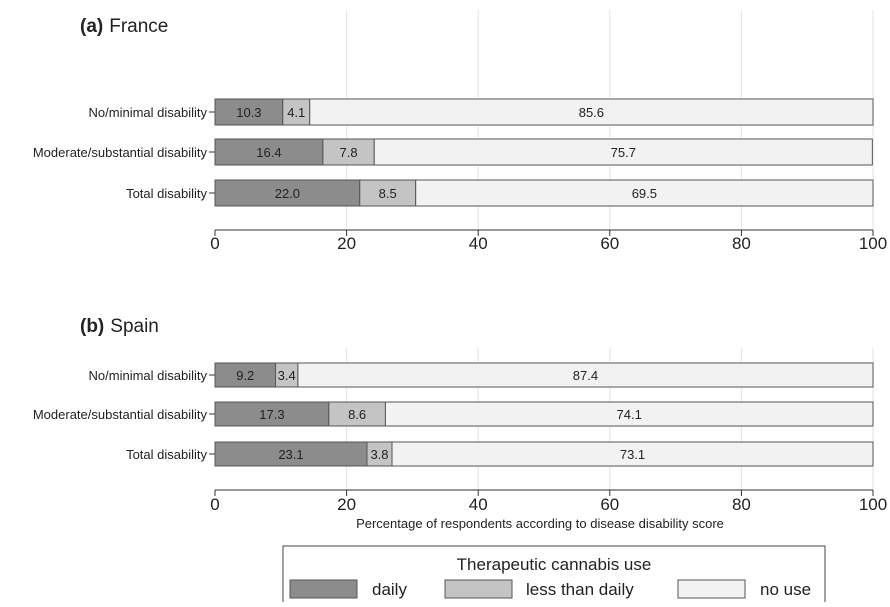 The width and height of the screenshot is (890, 607). I want to click on panel-label: (b), so click(92, 326).